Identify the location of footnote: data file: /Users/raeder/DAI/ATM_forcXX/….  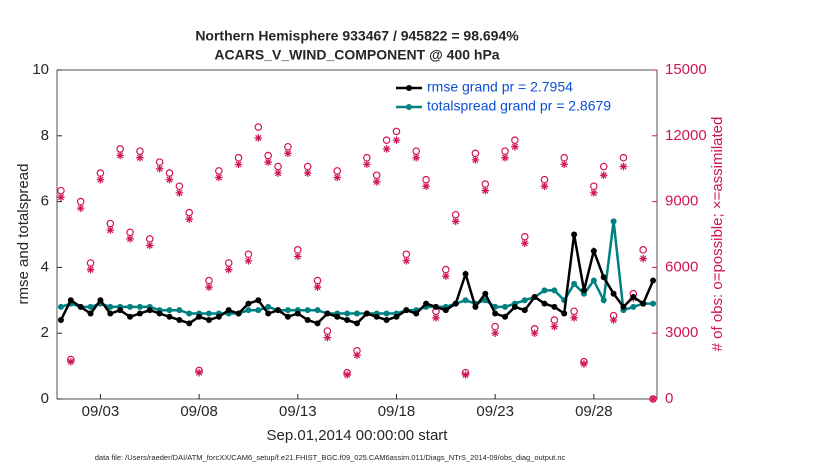
(330, 457).